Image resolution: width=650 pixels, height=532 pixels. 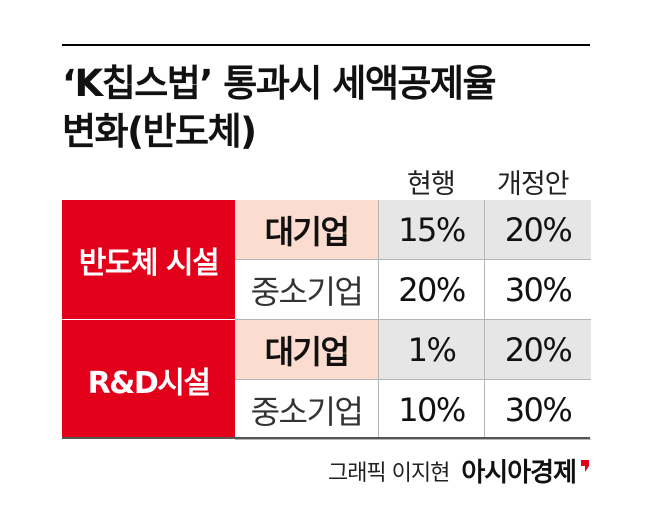 What do you see at coordinates (533, 184) in the screenshot?
I see `column-header-revised: 개정안` at bounding box center [533, 184].